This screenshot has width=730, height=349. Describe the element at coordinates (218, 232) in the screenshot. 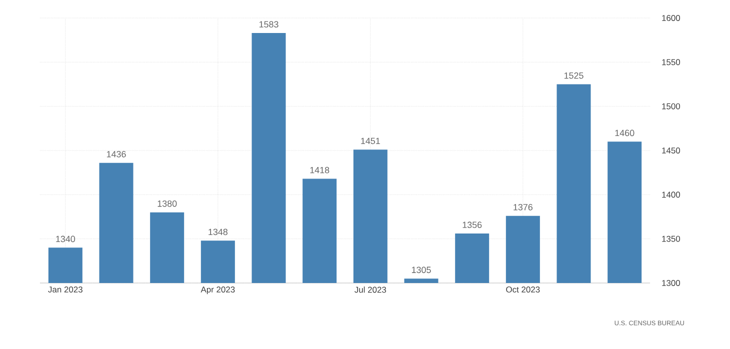

I see `data-label: 1348` at that location.